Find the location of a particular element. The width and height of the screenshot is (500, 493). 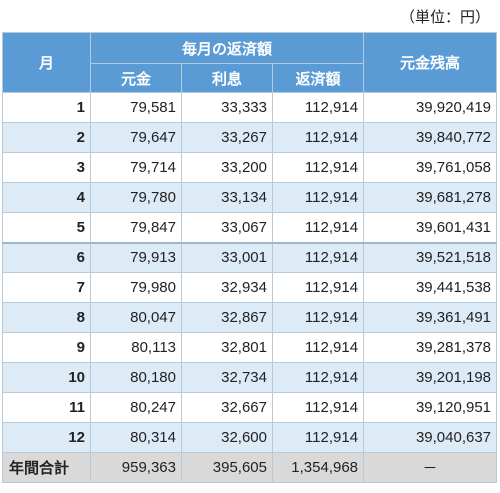

table-row: 6 79,913 33,001 112,914 39,521,518 is located at coordinates (250, 257).